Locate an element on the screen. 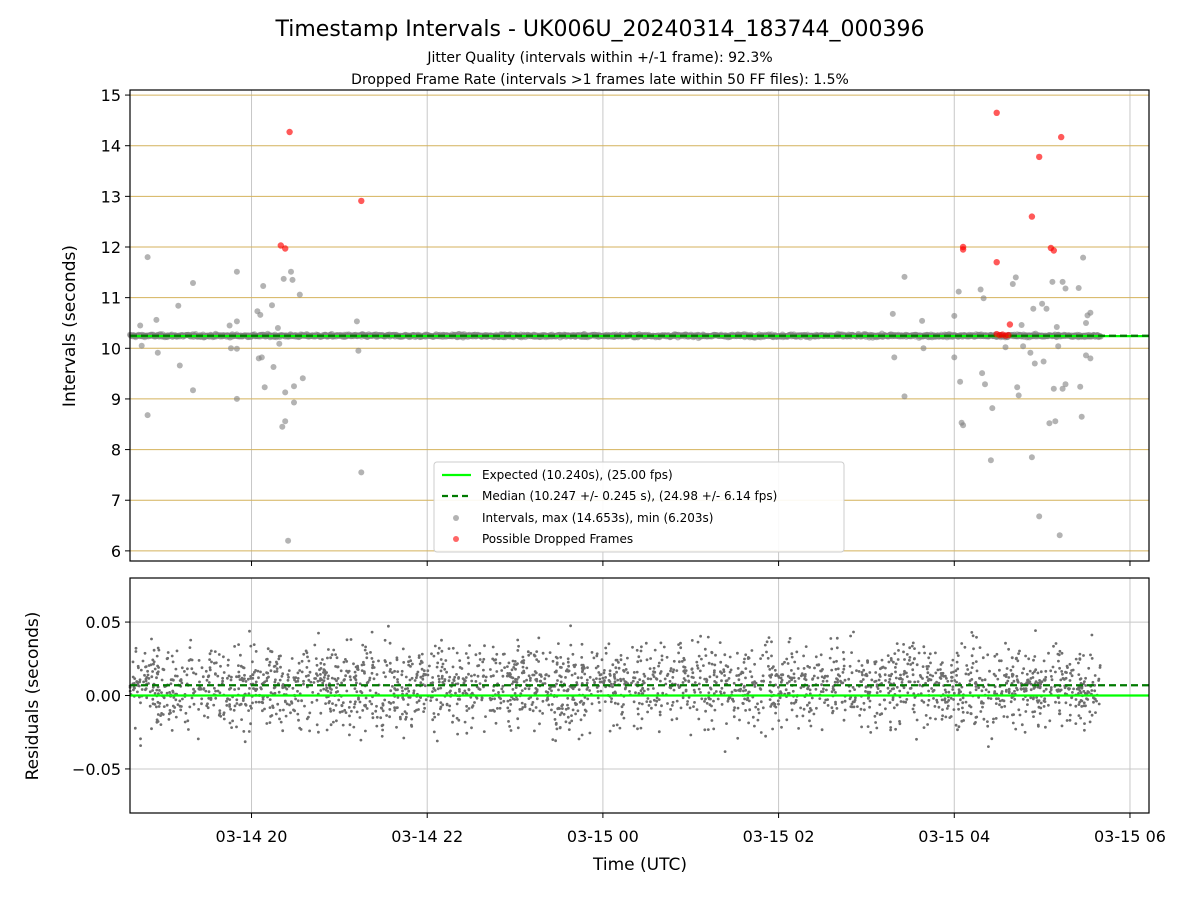  xtick-label-2: 03-15 00 is located at coordinates (603, 836).